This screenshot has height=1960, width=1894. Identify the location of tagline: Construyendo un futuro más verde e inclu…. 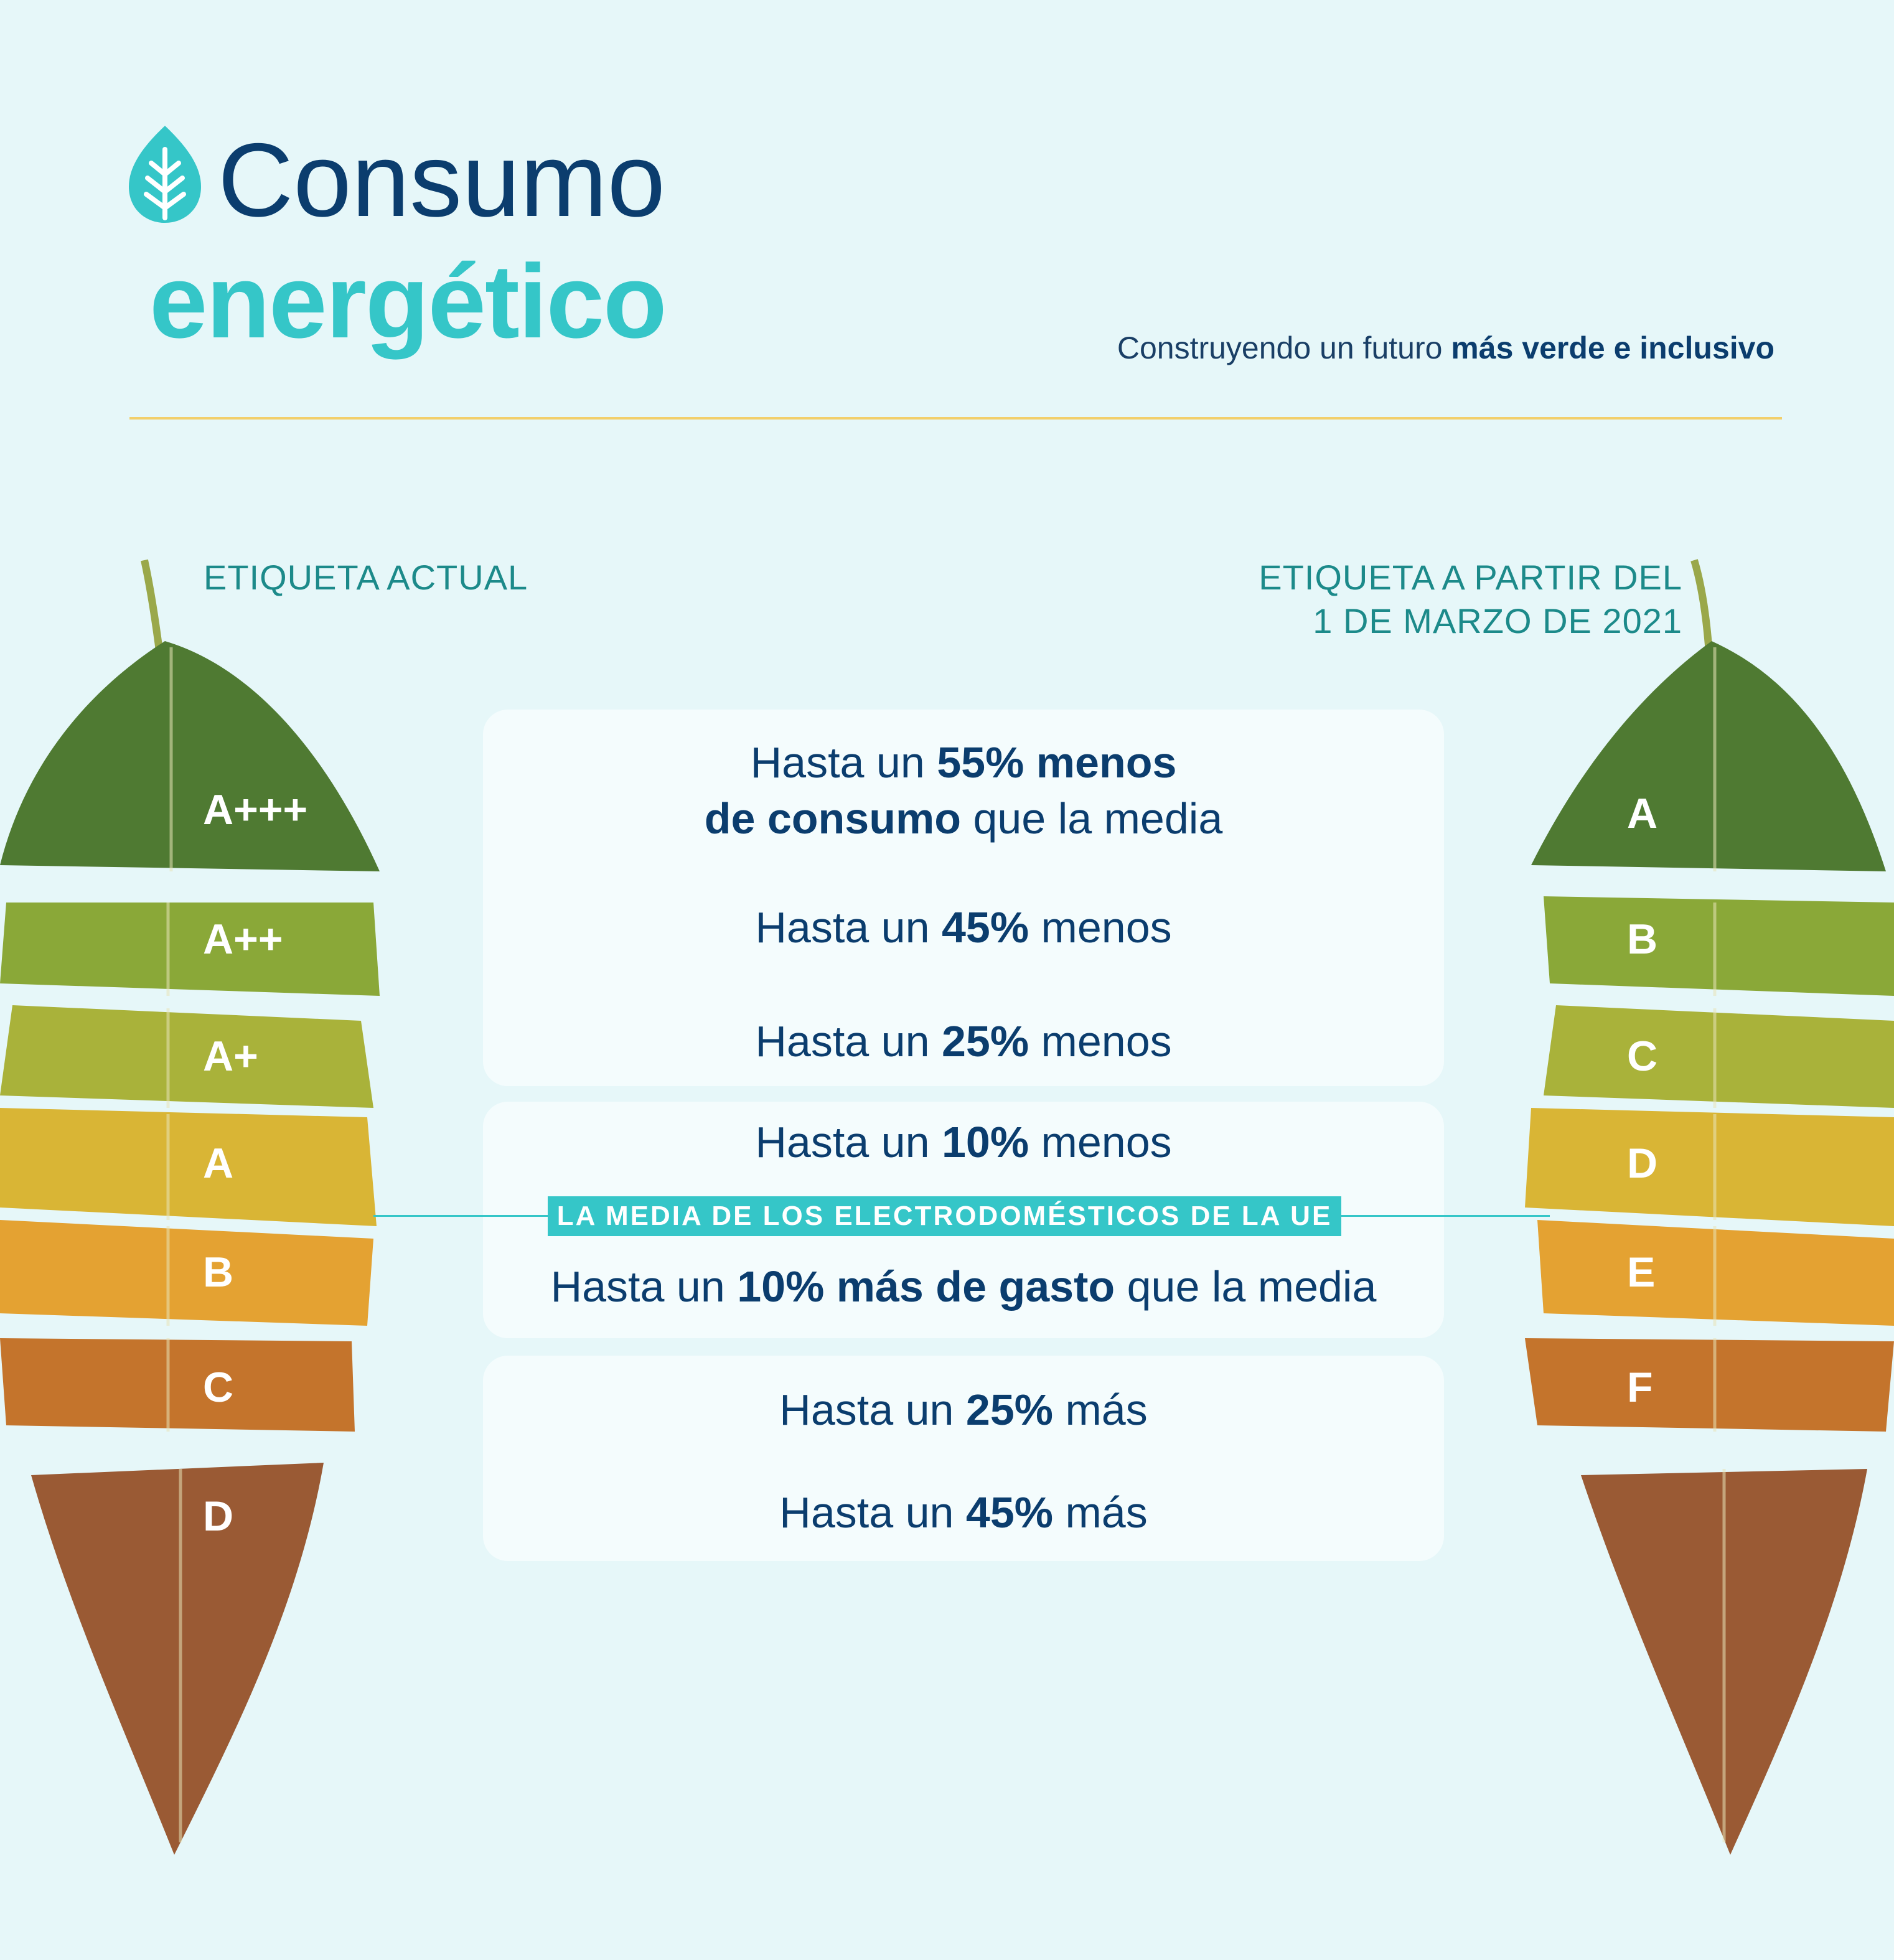
(1445, 348).